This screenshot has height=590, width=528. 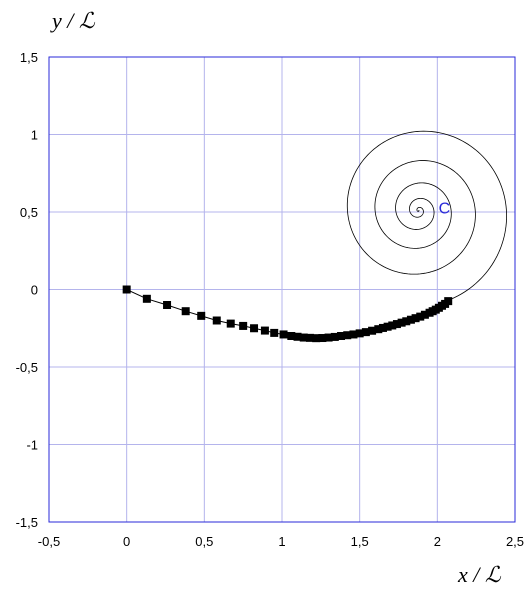 I want to click on x-tick-label: -0,5, so click(x=49, y=541).